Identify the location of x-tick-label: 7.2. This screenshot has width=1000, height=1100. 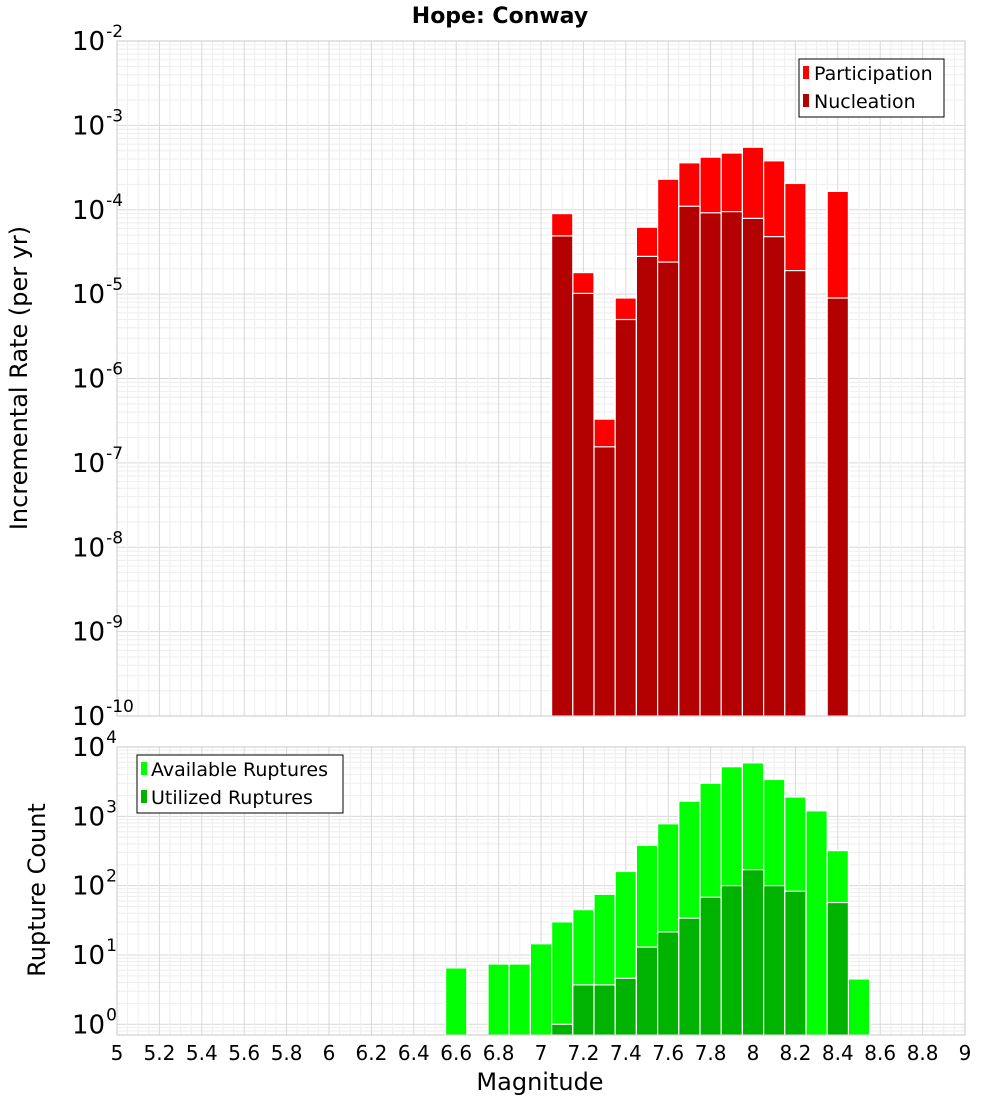
(583, 1053).